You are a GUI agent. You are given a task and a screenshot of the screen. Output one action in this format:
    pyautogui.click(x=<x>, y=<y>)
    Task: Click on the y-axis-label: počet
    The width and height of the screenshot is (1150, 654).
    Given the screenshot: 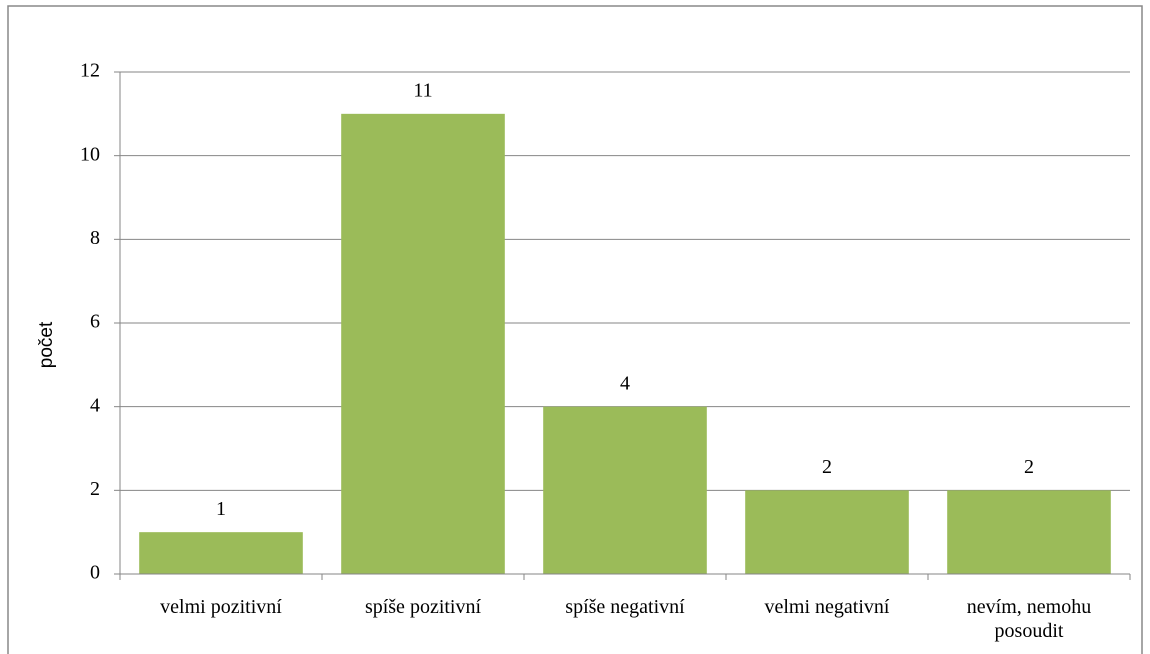 What is the action you would take?
    pyautogui.click(x=46, y=344)
    